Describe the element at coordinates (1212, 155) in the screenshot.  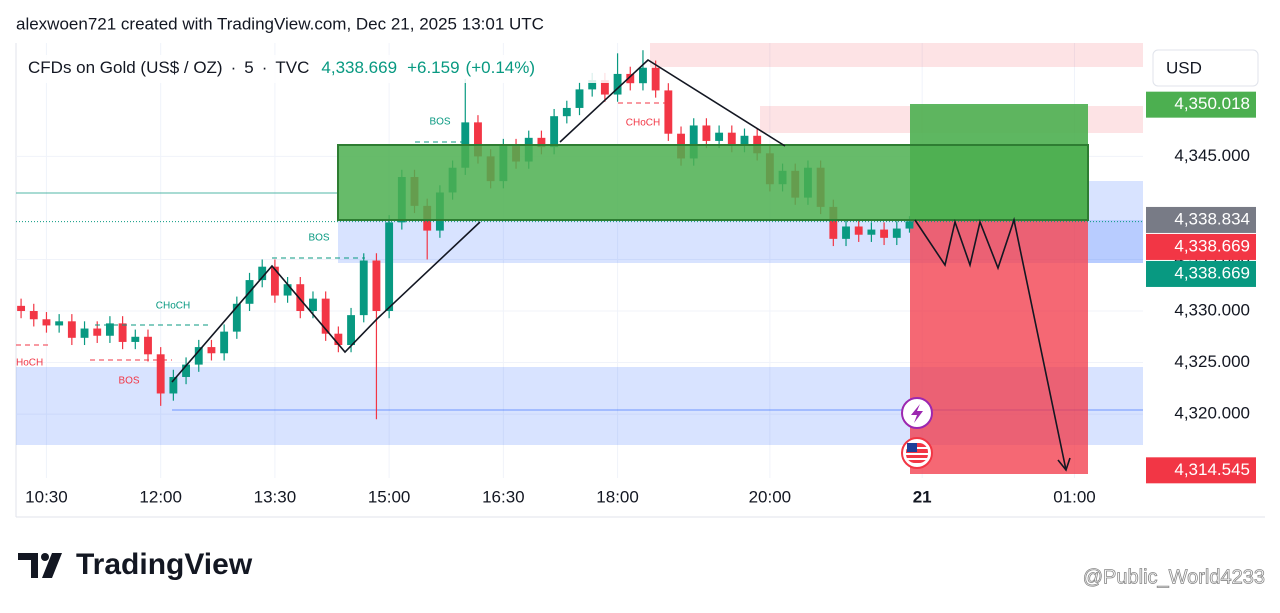
I see `y-tick-label: 4,345.000` at that location.